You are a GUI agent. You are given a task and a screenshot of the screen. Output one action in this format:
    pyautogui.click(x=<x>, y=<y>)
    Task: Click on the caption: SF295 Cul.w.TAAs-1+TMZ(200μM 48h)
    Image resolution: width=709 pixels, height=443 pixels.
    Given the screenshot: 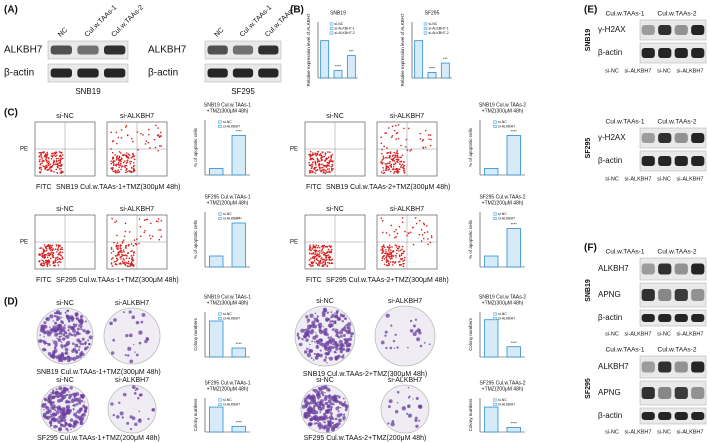 What is the action you would take?
    pyautogui.click(x=98, y=438)
    